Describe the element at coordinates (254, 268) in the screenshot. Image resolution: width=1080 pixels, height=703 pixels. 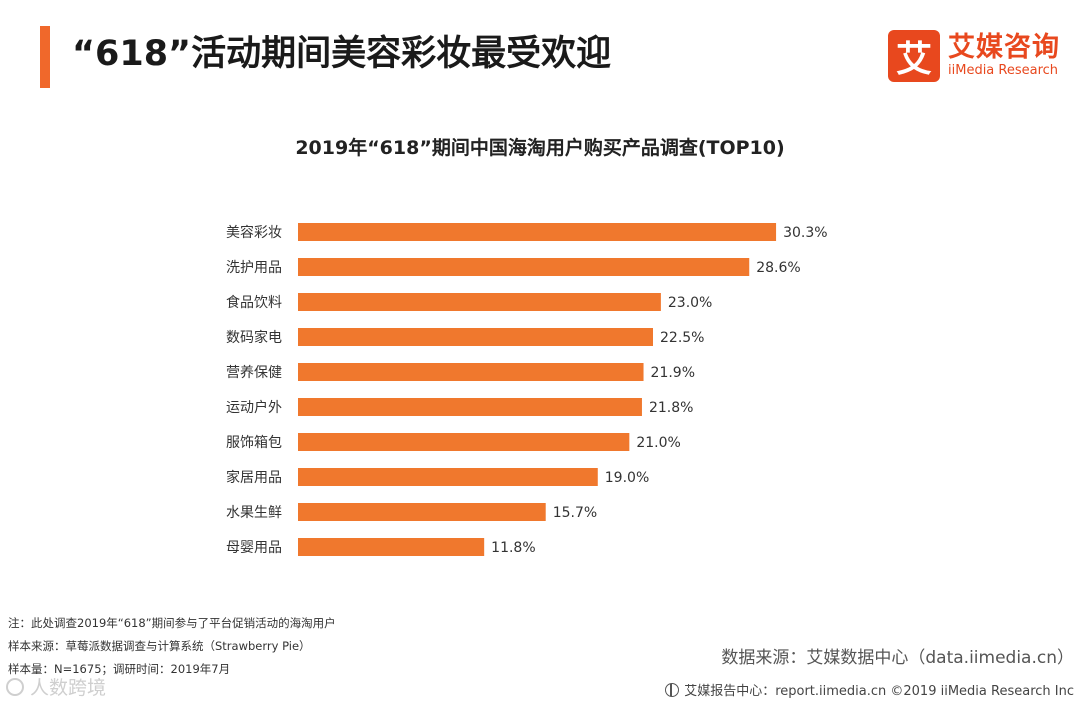
I see `category-label: 洗护用品` at that location.